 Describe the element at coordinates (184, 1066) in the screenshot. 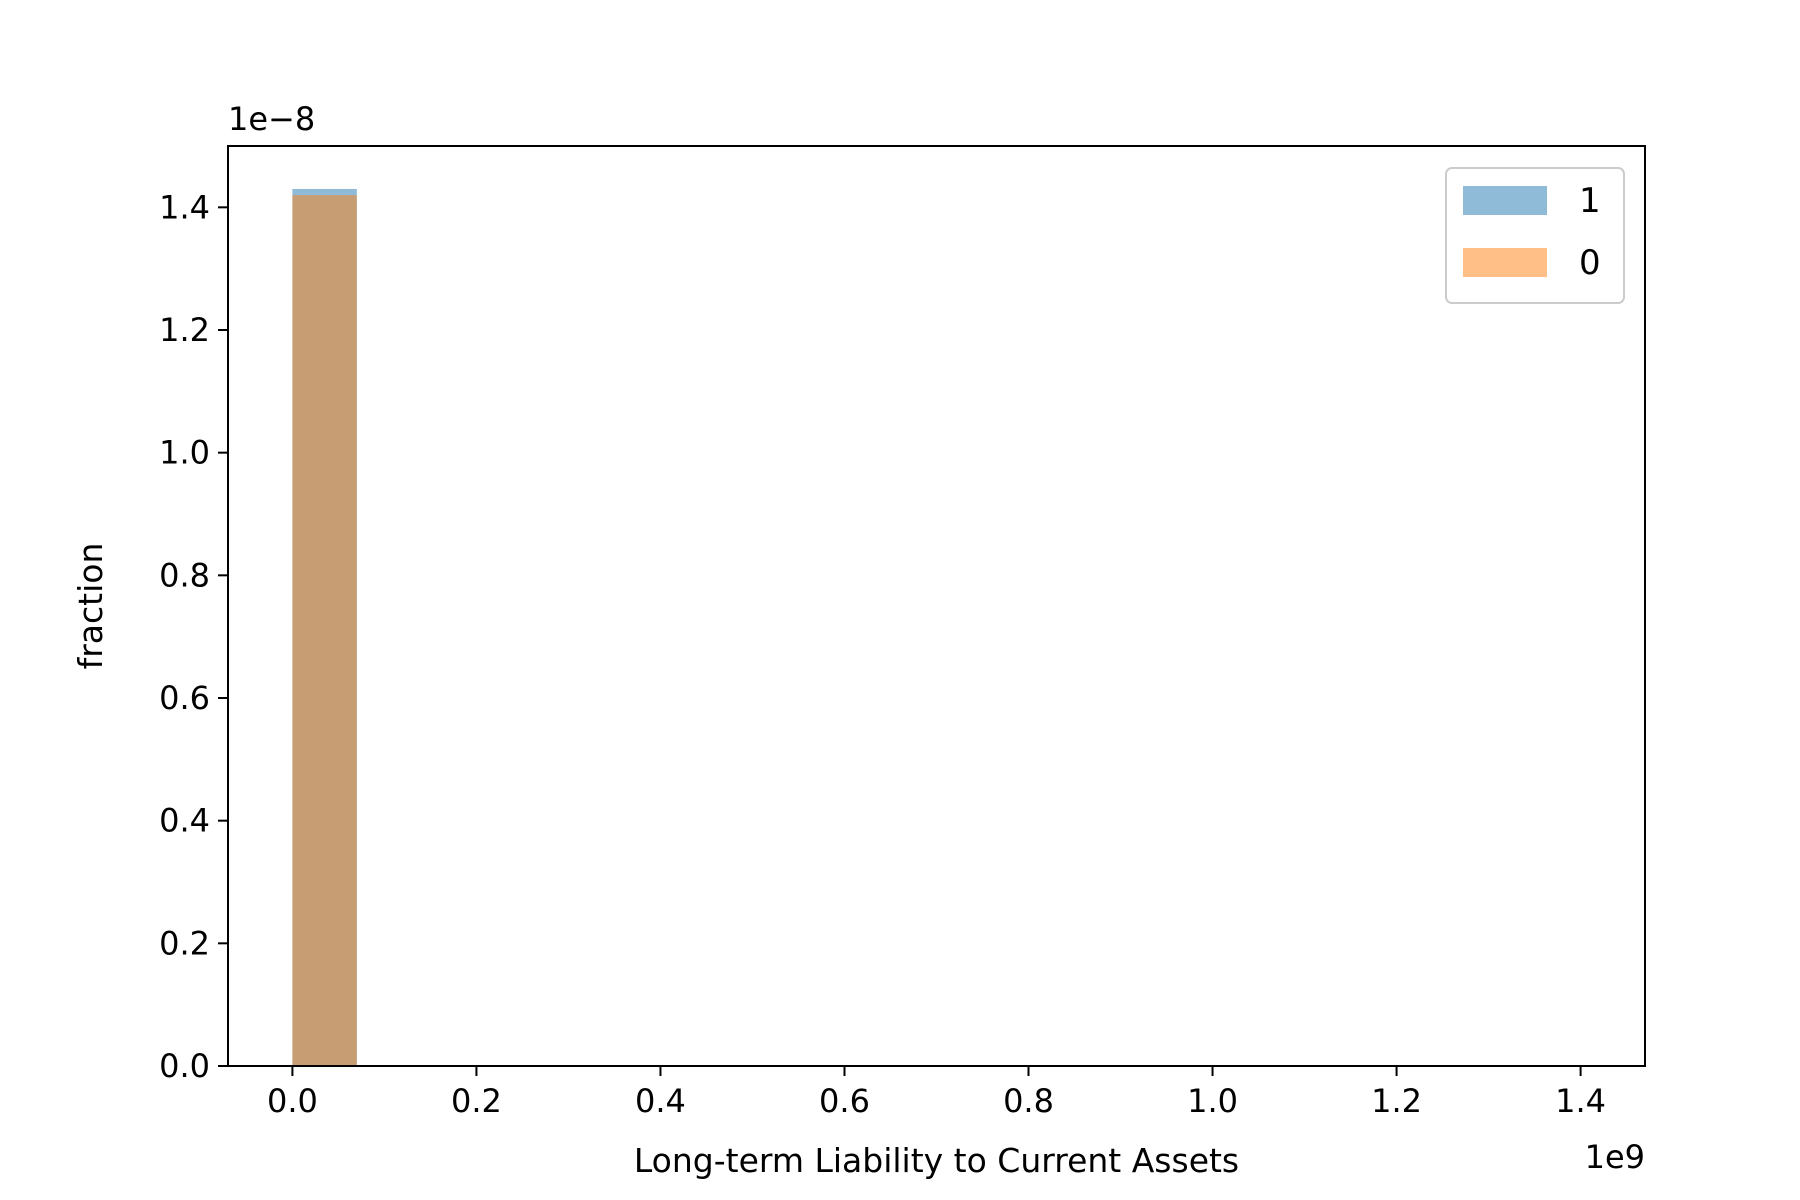

I see `y-tick-label: 0.0` at that location.